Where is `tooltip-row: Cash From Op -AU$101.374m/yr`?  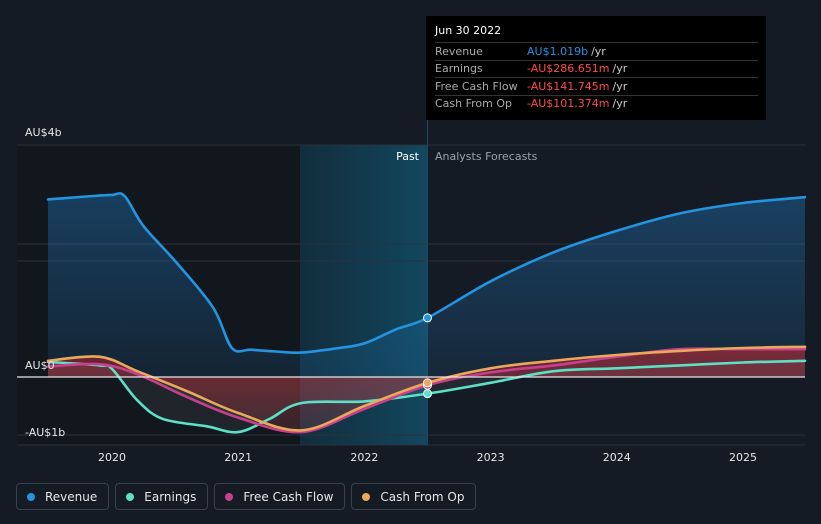
tooltip-row: Cash From Op -AU$101.374m/yr is located at coordinates (596, 103).